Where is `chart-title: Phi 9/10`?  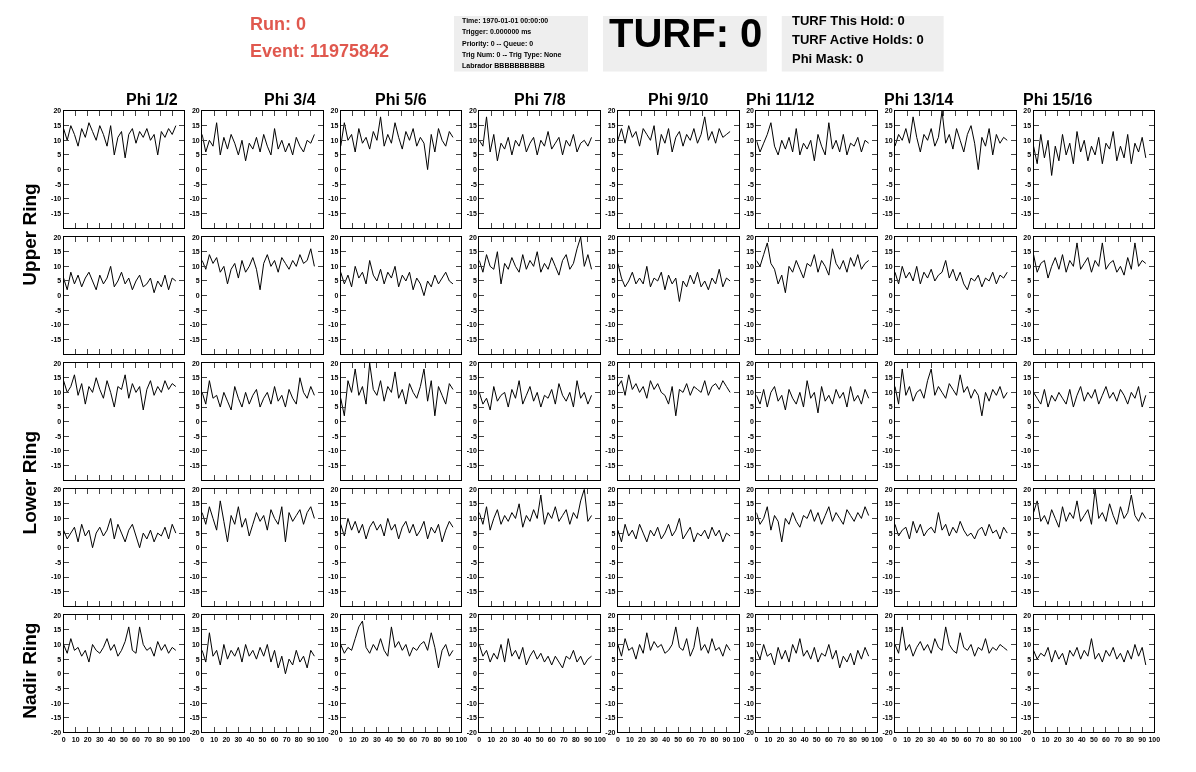
chart-title: Phi 9/10 is located at coordinates (678, 99).